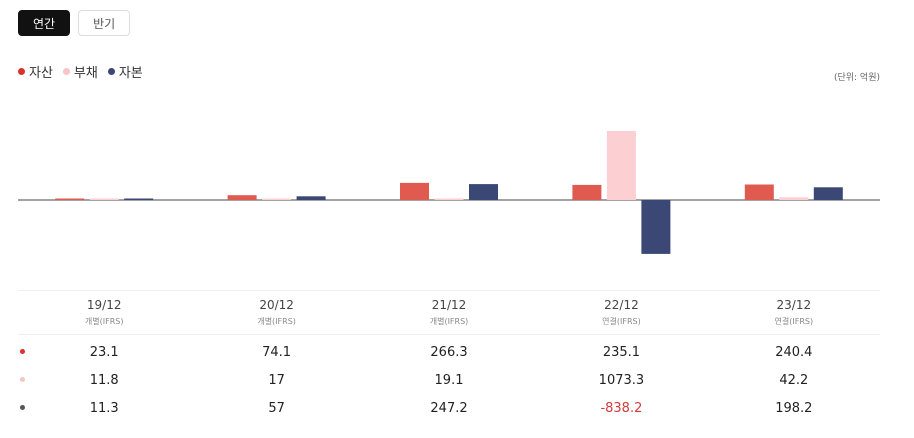  What do you see at coordinates (21, 71) in the screenshot?
I see `legend-dot-asset` at bounding box center [21, 71].